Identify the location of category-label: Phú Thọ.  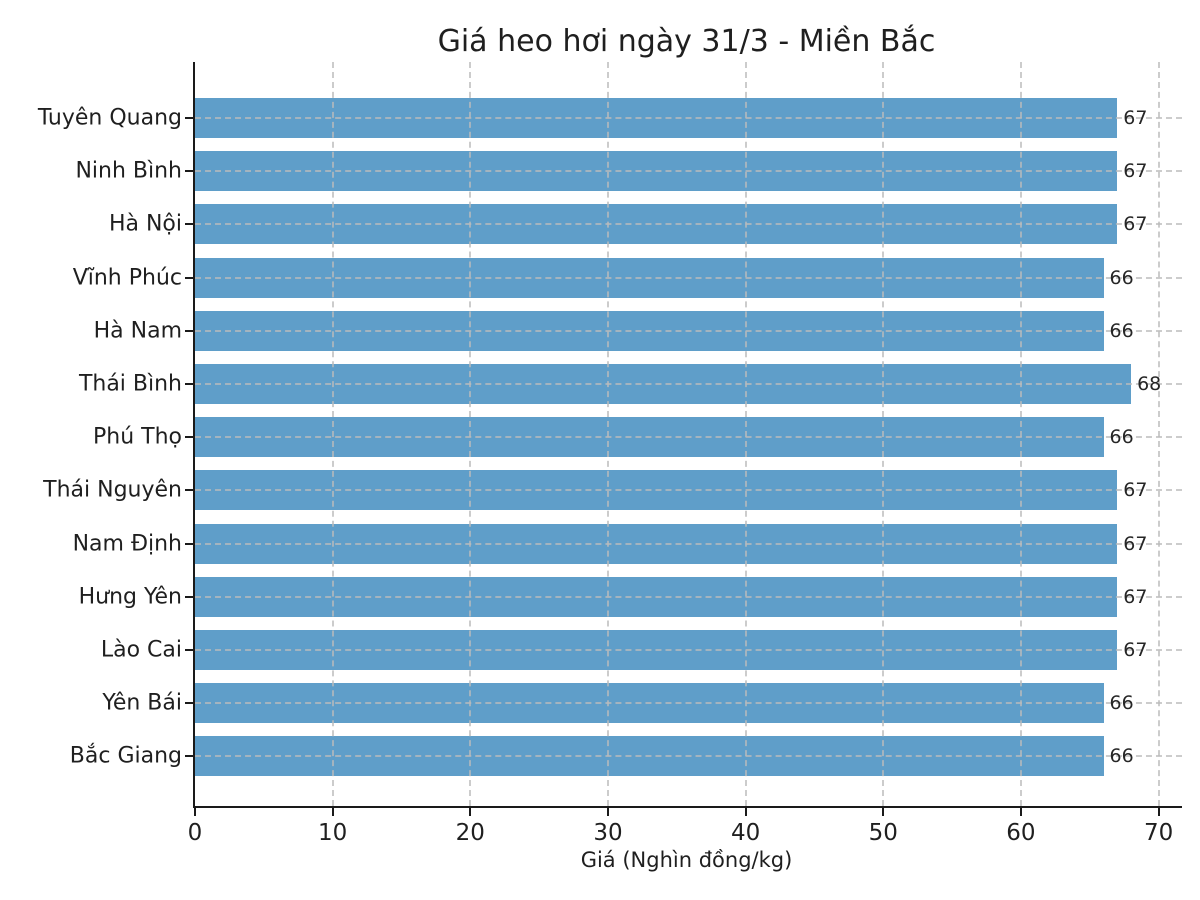
(137, 437).